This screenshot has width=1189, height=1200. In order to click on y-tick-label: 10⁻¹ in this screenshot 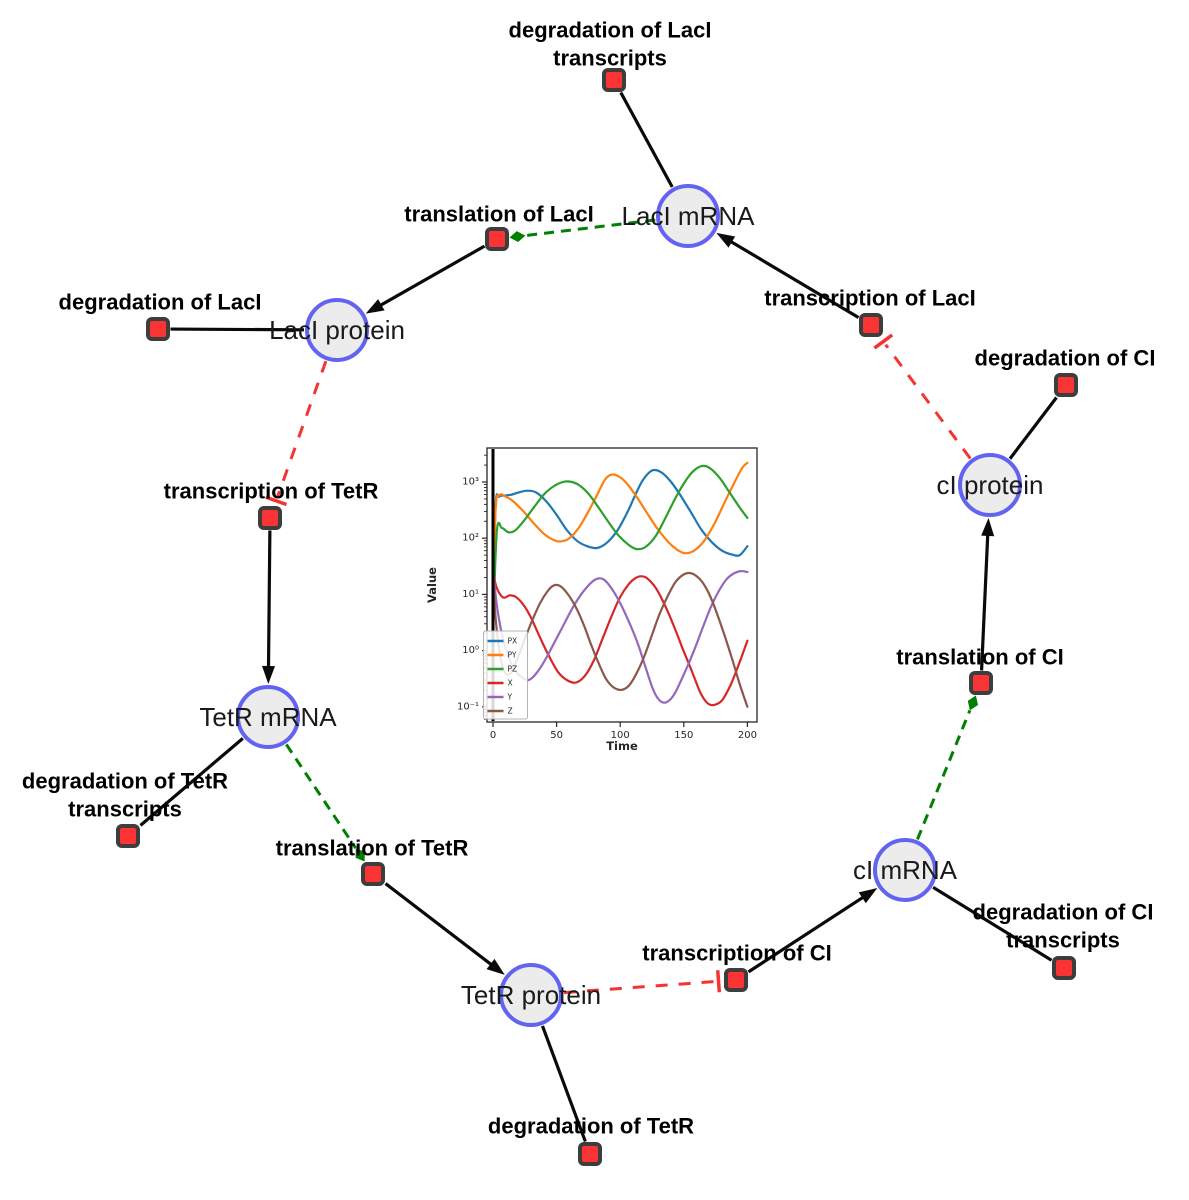, I will do `click(468, 706)`.